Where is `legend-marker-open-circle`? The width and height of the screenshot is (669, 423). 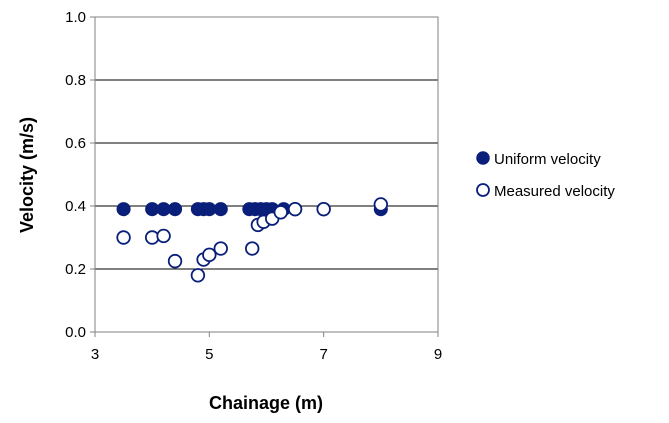 legend-marker-open-circle is located at coordinates (483, 190).